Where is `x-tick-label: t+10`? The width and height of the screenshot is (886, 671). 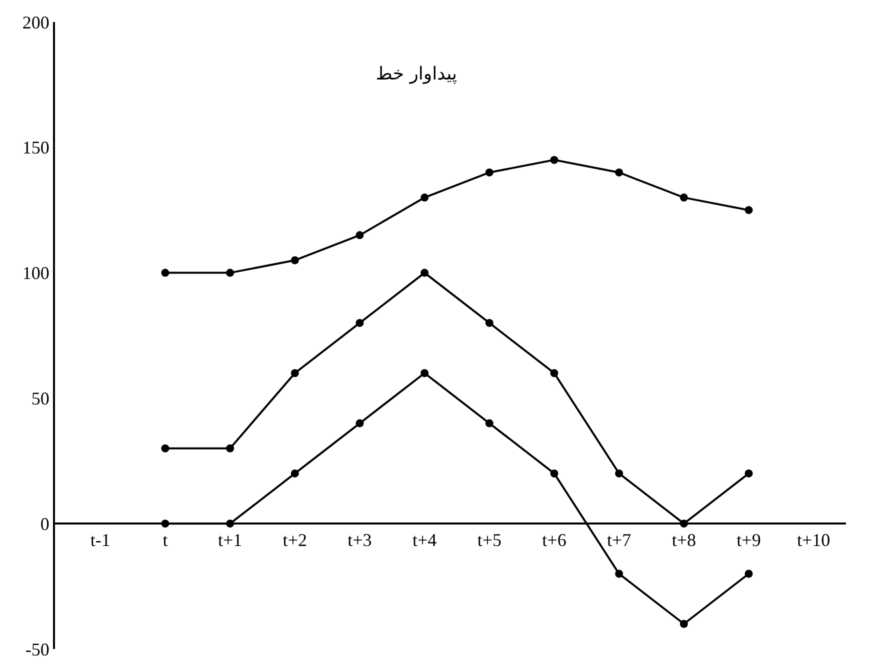 x-tick-label: t+10 is located at coordinates (813, 540).